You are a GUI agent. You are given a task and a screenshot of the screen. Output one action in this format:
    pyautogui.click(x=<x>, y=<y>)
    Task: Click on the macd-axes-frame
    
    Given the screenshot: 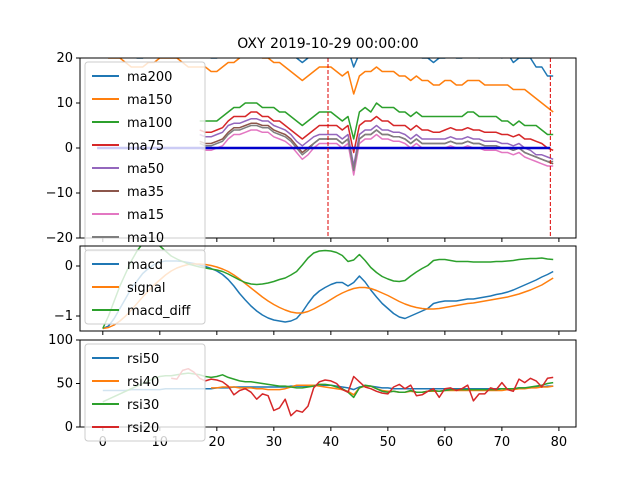 What is the action you would take?
    pyautogui.click(x=328, y=288)
    